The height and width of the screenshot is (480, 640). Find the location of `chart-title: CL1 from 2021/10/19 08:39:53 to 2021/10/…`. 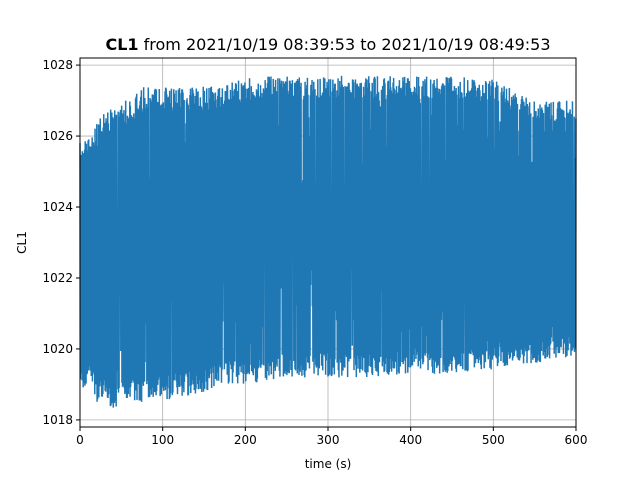

chart-title: CL1 from 2021/10/19 08:39:53 to 2021/10/… is located at coordinates (327, 44).